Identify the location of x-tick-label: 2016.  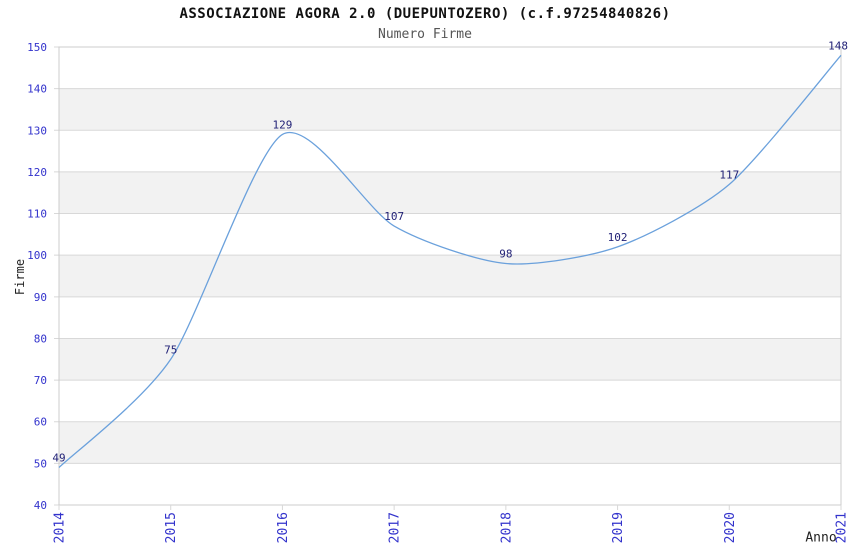
(283, 527).